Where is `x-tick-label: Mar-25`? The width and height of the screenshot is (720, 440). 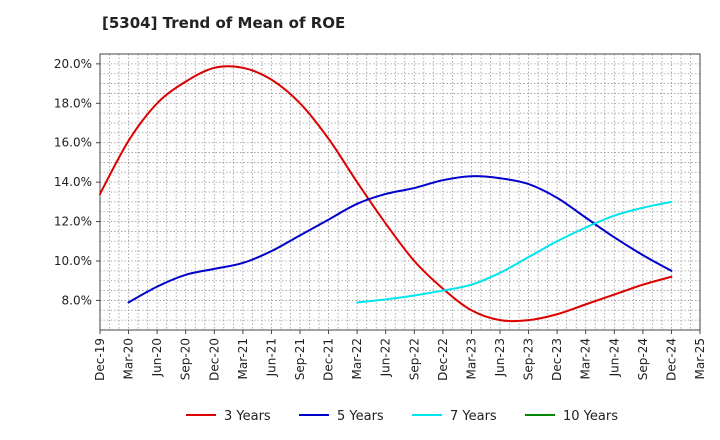 x-tick-label: Mar-25 is located at coordinates (700, 358).